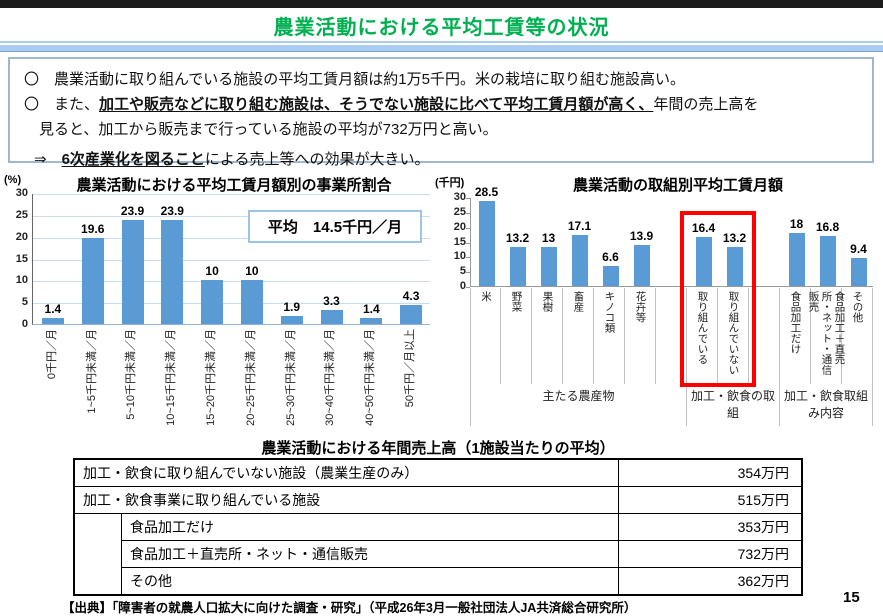 This screenshot has height=616, width=883. What do you see at coordinates (517, 237) in the screenshot?
I see `bar-value-label: 13.2` at bounding box center [517, 237].